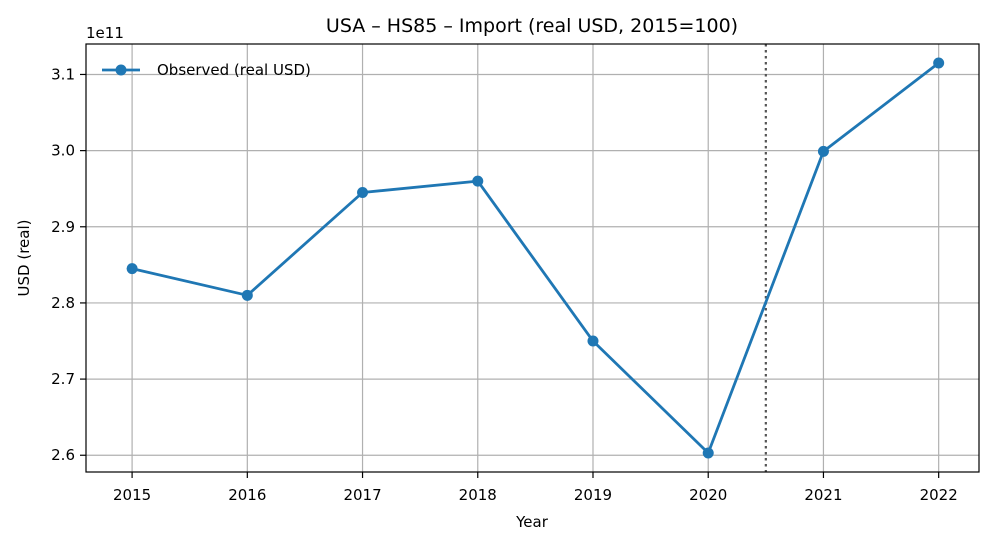 This screenshot has height=546, width=994. I want to click on y-offset-text: 1e11, so click(105, 33).